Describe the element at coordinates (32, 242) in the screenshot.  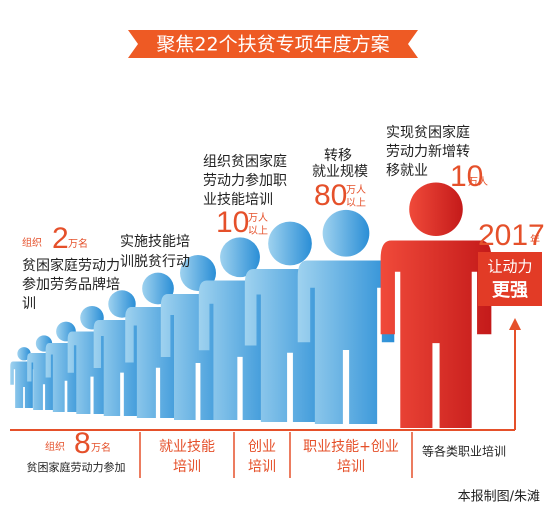
I see `note-pre: 组织` at that location.